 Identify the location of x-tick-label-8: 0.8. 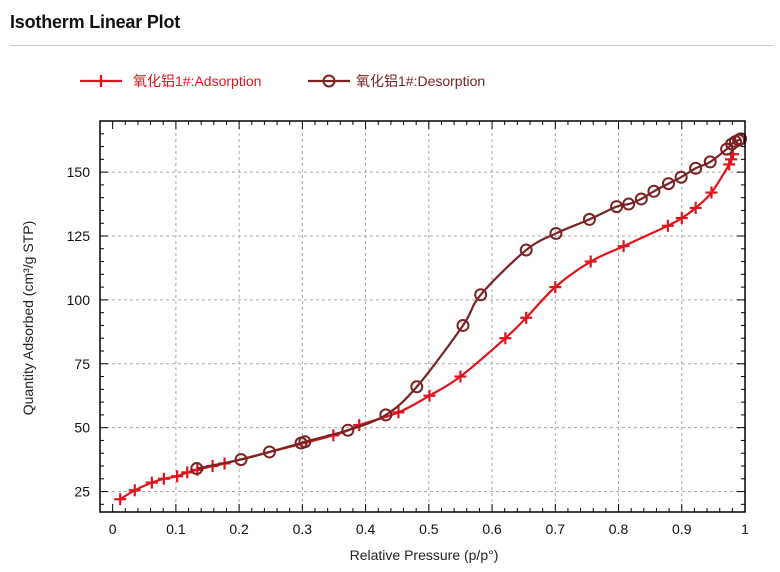
(619, 529).